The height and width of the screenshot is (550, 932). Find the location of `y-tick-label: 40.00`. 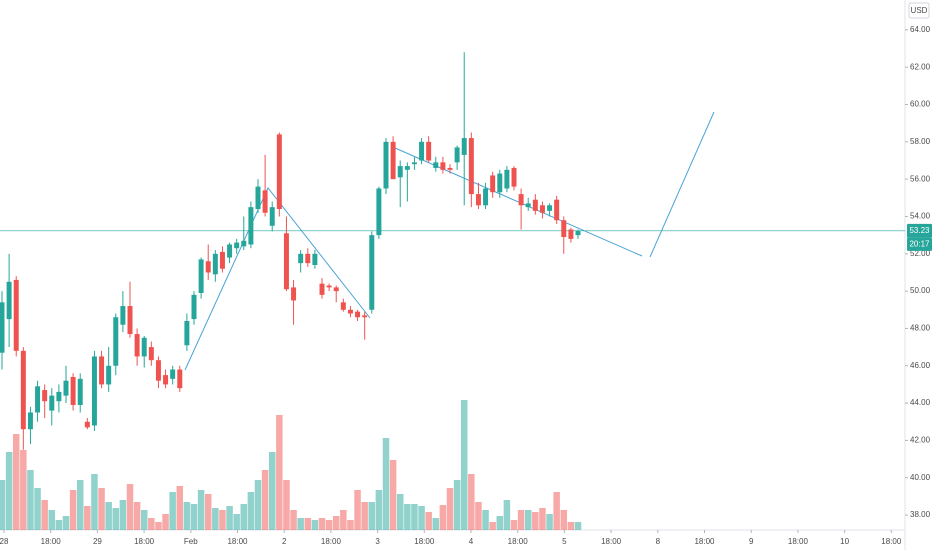

y-tick-label: 40.00 is located at coordinates (920, 477).